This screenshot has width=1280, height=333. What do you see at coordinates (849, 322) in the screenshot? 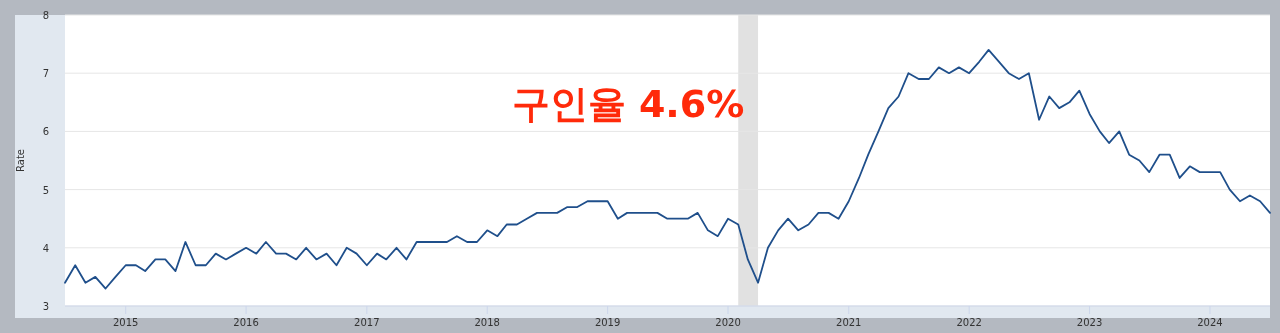
I see `x-tick-label: 2021` at bounding box center [849, 322].